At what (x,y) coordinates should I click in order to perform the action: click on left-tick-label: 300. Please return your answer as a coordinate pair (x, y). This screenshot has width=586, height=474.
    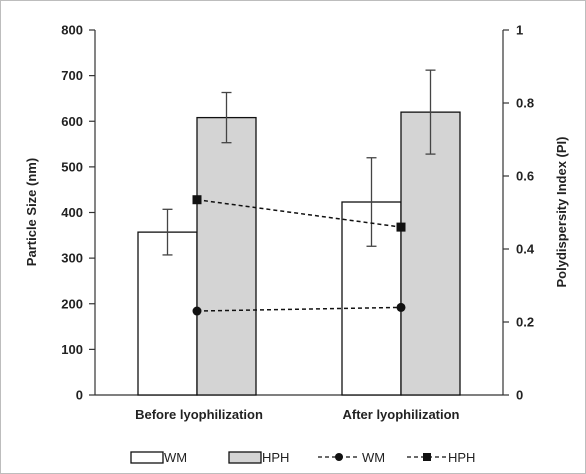
    Looking at the image, I should click on (72, 258).